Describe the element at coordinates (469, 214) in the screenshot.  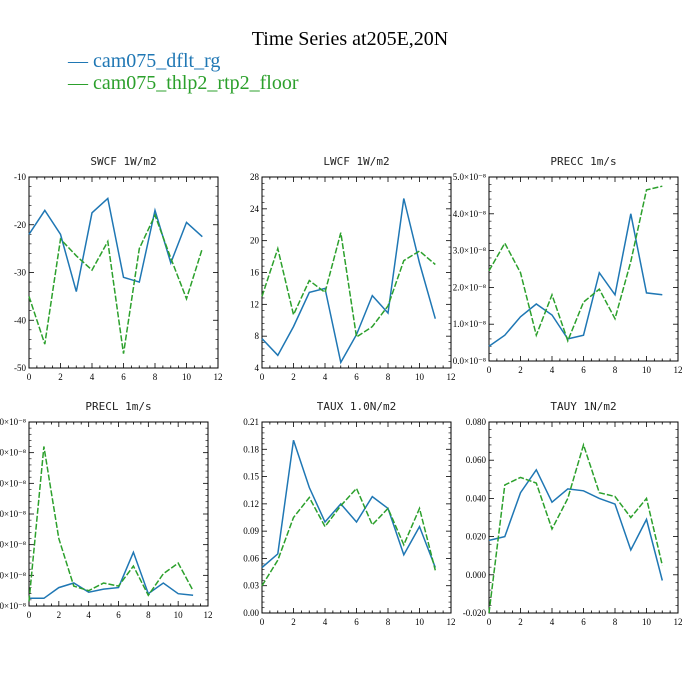
I see `y-tick-label: 4.0×10⁻⁸` at that location.